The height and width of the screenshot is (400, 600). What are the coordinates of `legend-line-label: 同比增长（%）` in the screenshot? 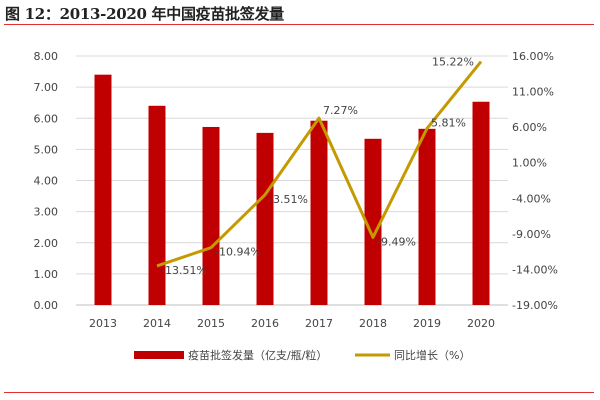 It's located at (432, 355).